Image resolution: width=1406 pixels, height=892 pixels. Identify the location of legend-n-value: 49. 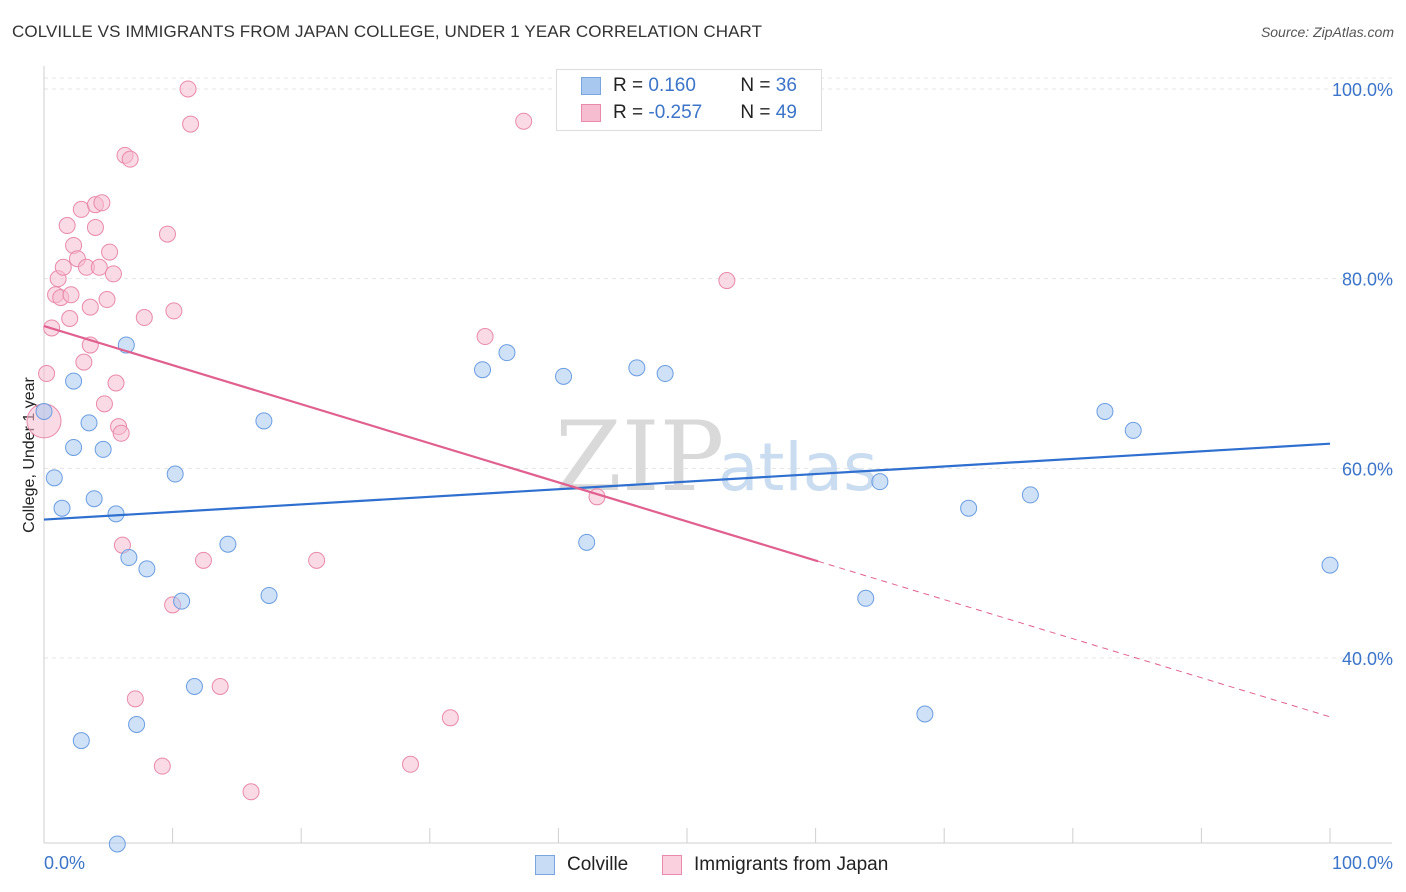
(786, 112).